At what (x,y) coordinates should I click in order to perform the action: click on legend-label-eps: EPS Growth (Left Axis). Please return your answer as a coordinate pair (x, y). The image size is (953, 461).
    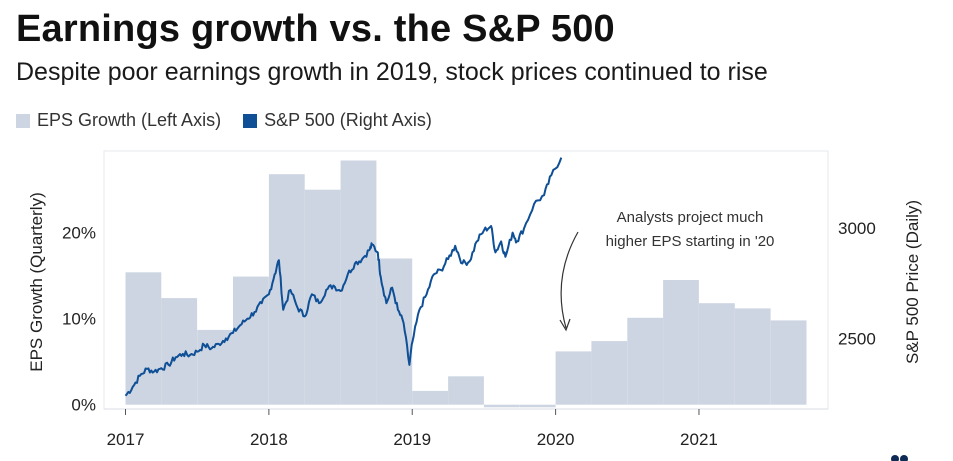
    Looking at the image, I should click on (129, 120).